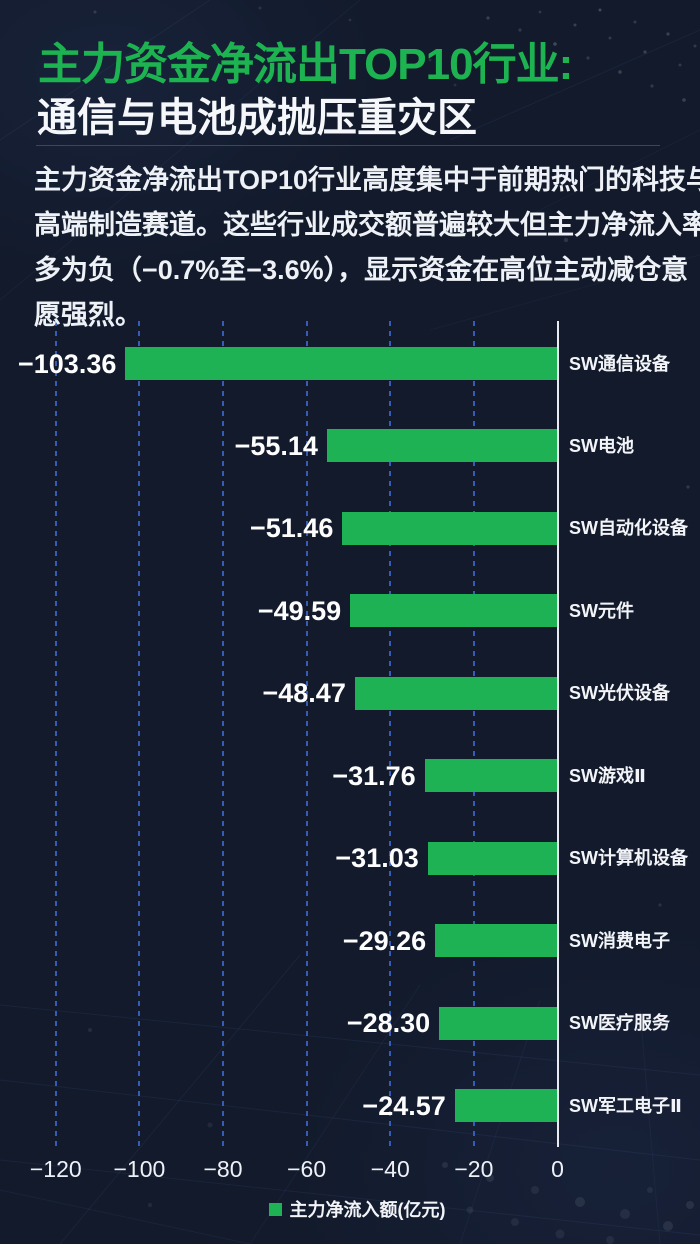 This screenshot has width=700, height=1244. I want to click on bar-category-label: SW自动化设备, so click(628, 528).